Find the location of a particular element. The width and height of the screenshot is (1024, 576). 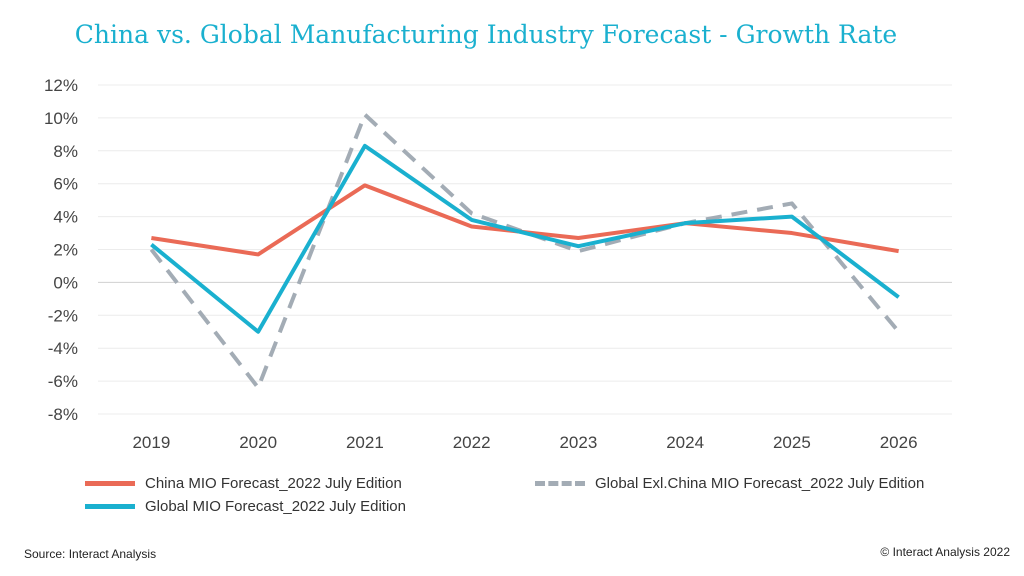

legend-swatch-global-exl-china is located at coordinates (560, 483).